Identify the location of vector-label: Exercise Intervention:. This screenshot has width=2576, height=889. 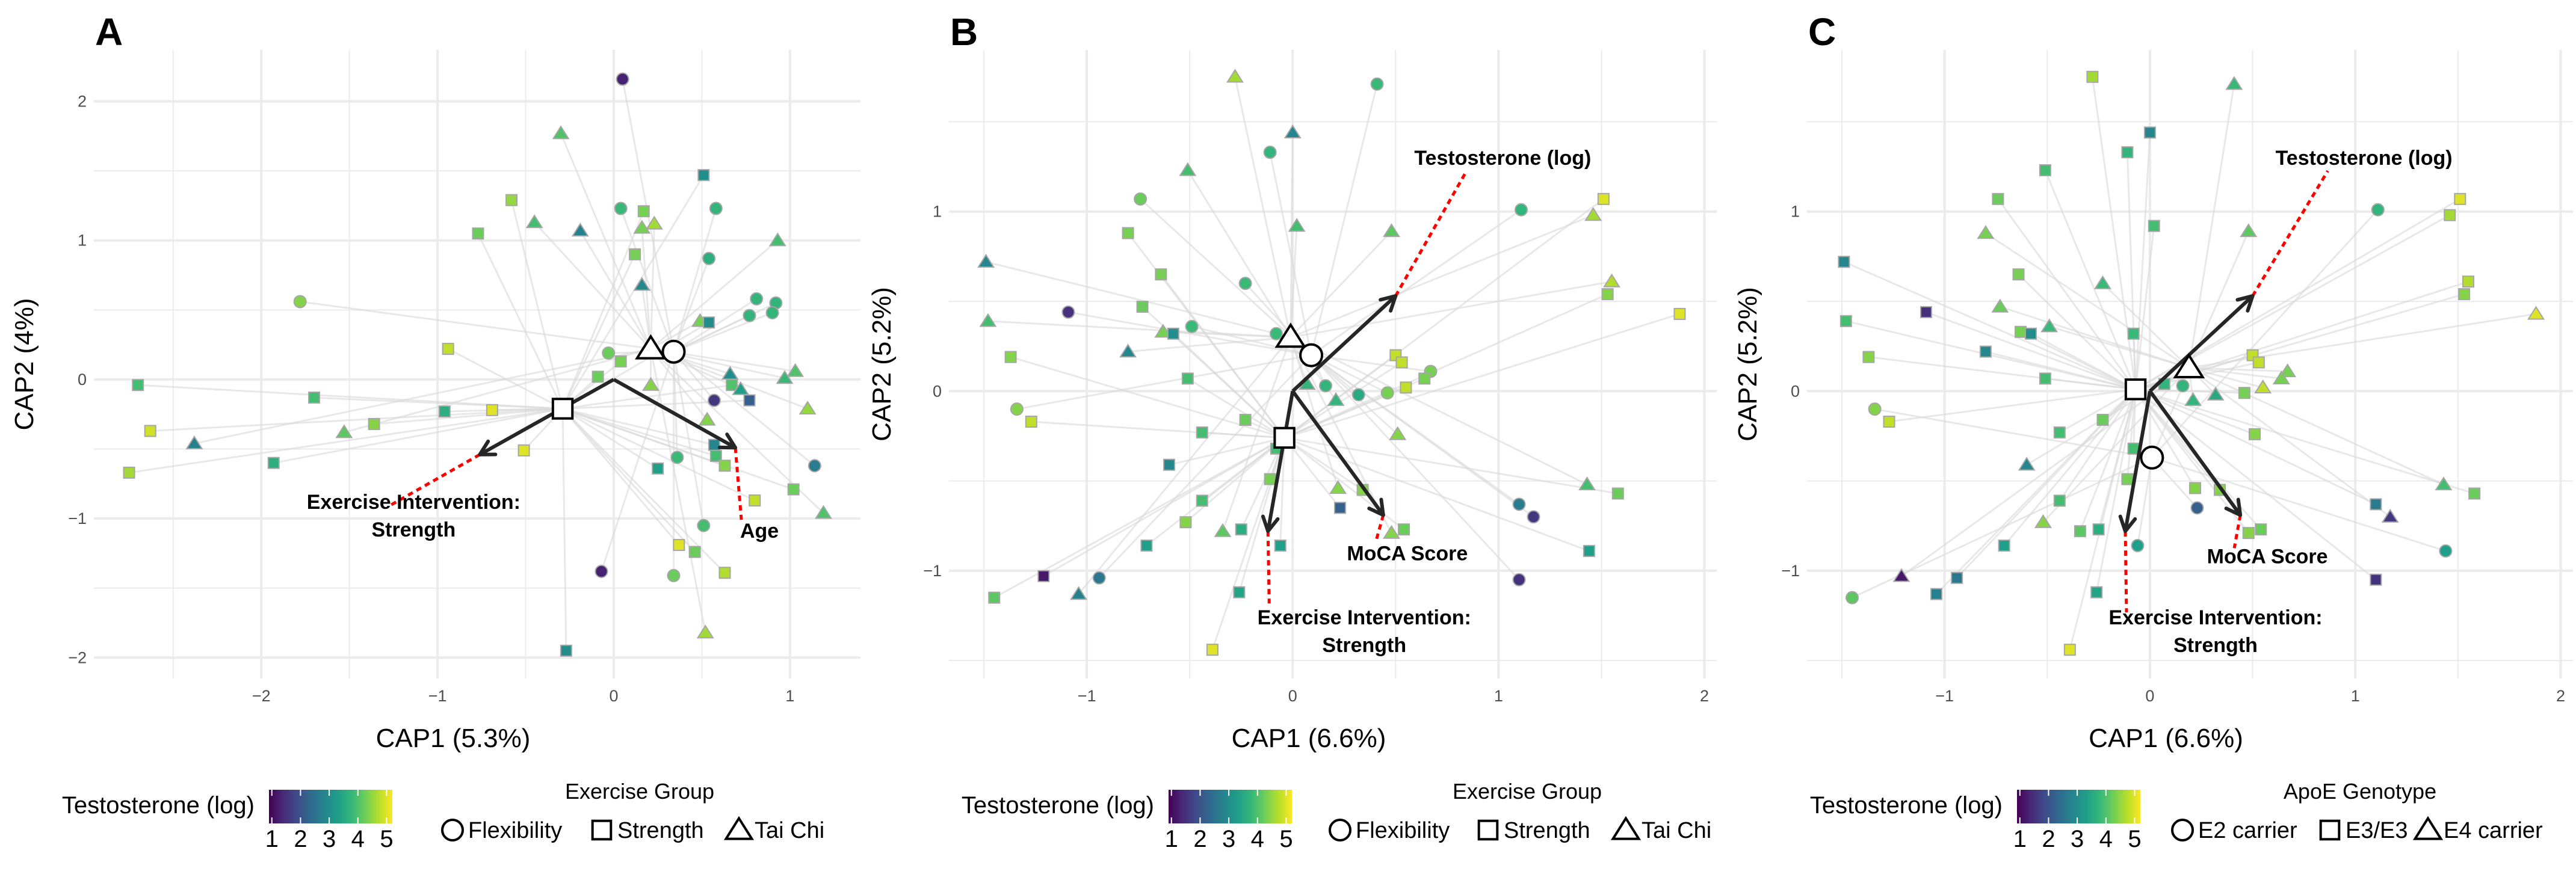
(413, 502).